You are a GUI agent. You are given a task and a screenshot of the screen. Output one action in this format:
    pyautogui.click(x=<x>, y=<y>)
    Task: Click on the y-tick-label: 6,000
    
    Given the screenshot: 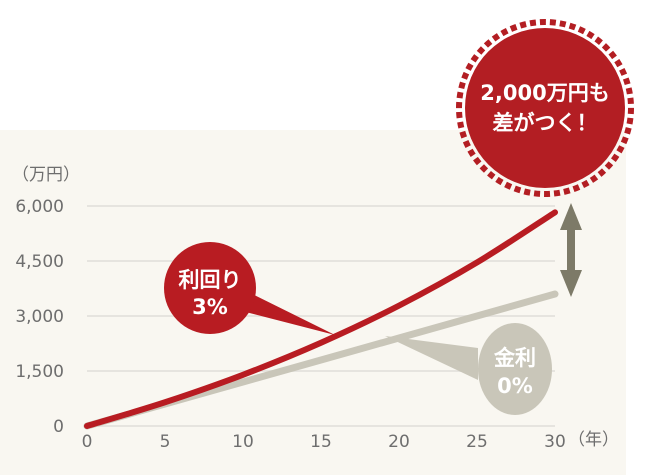 What is the action you would take?
    pyautogui.click(x=39, y=207)
    